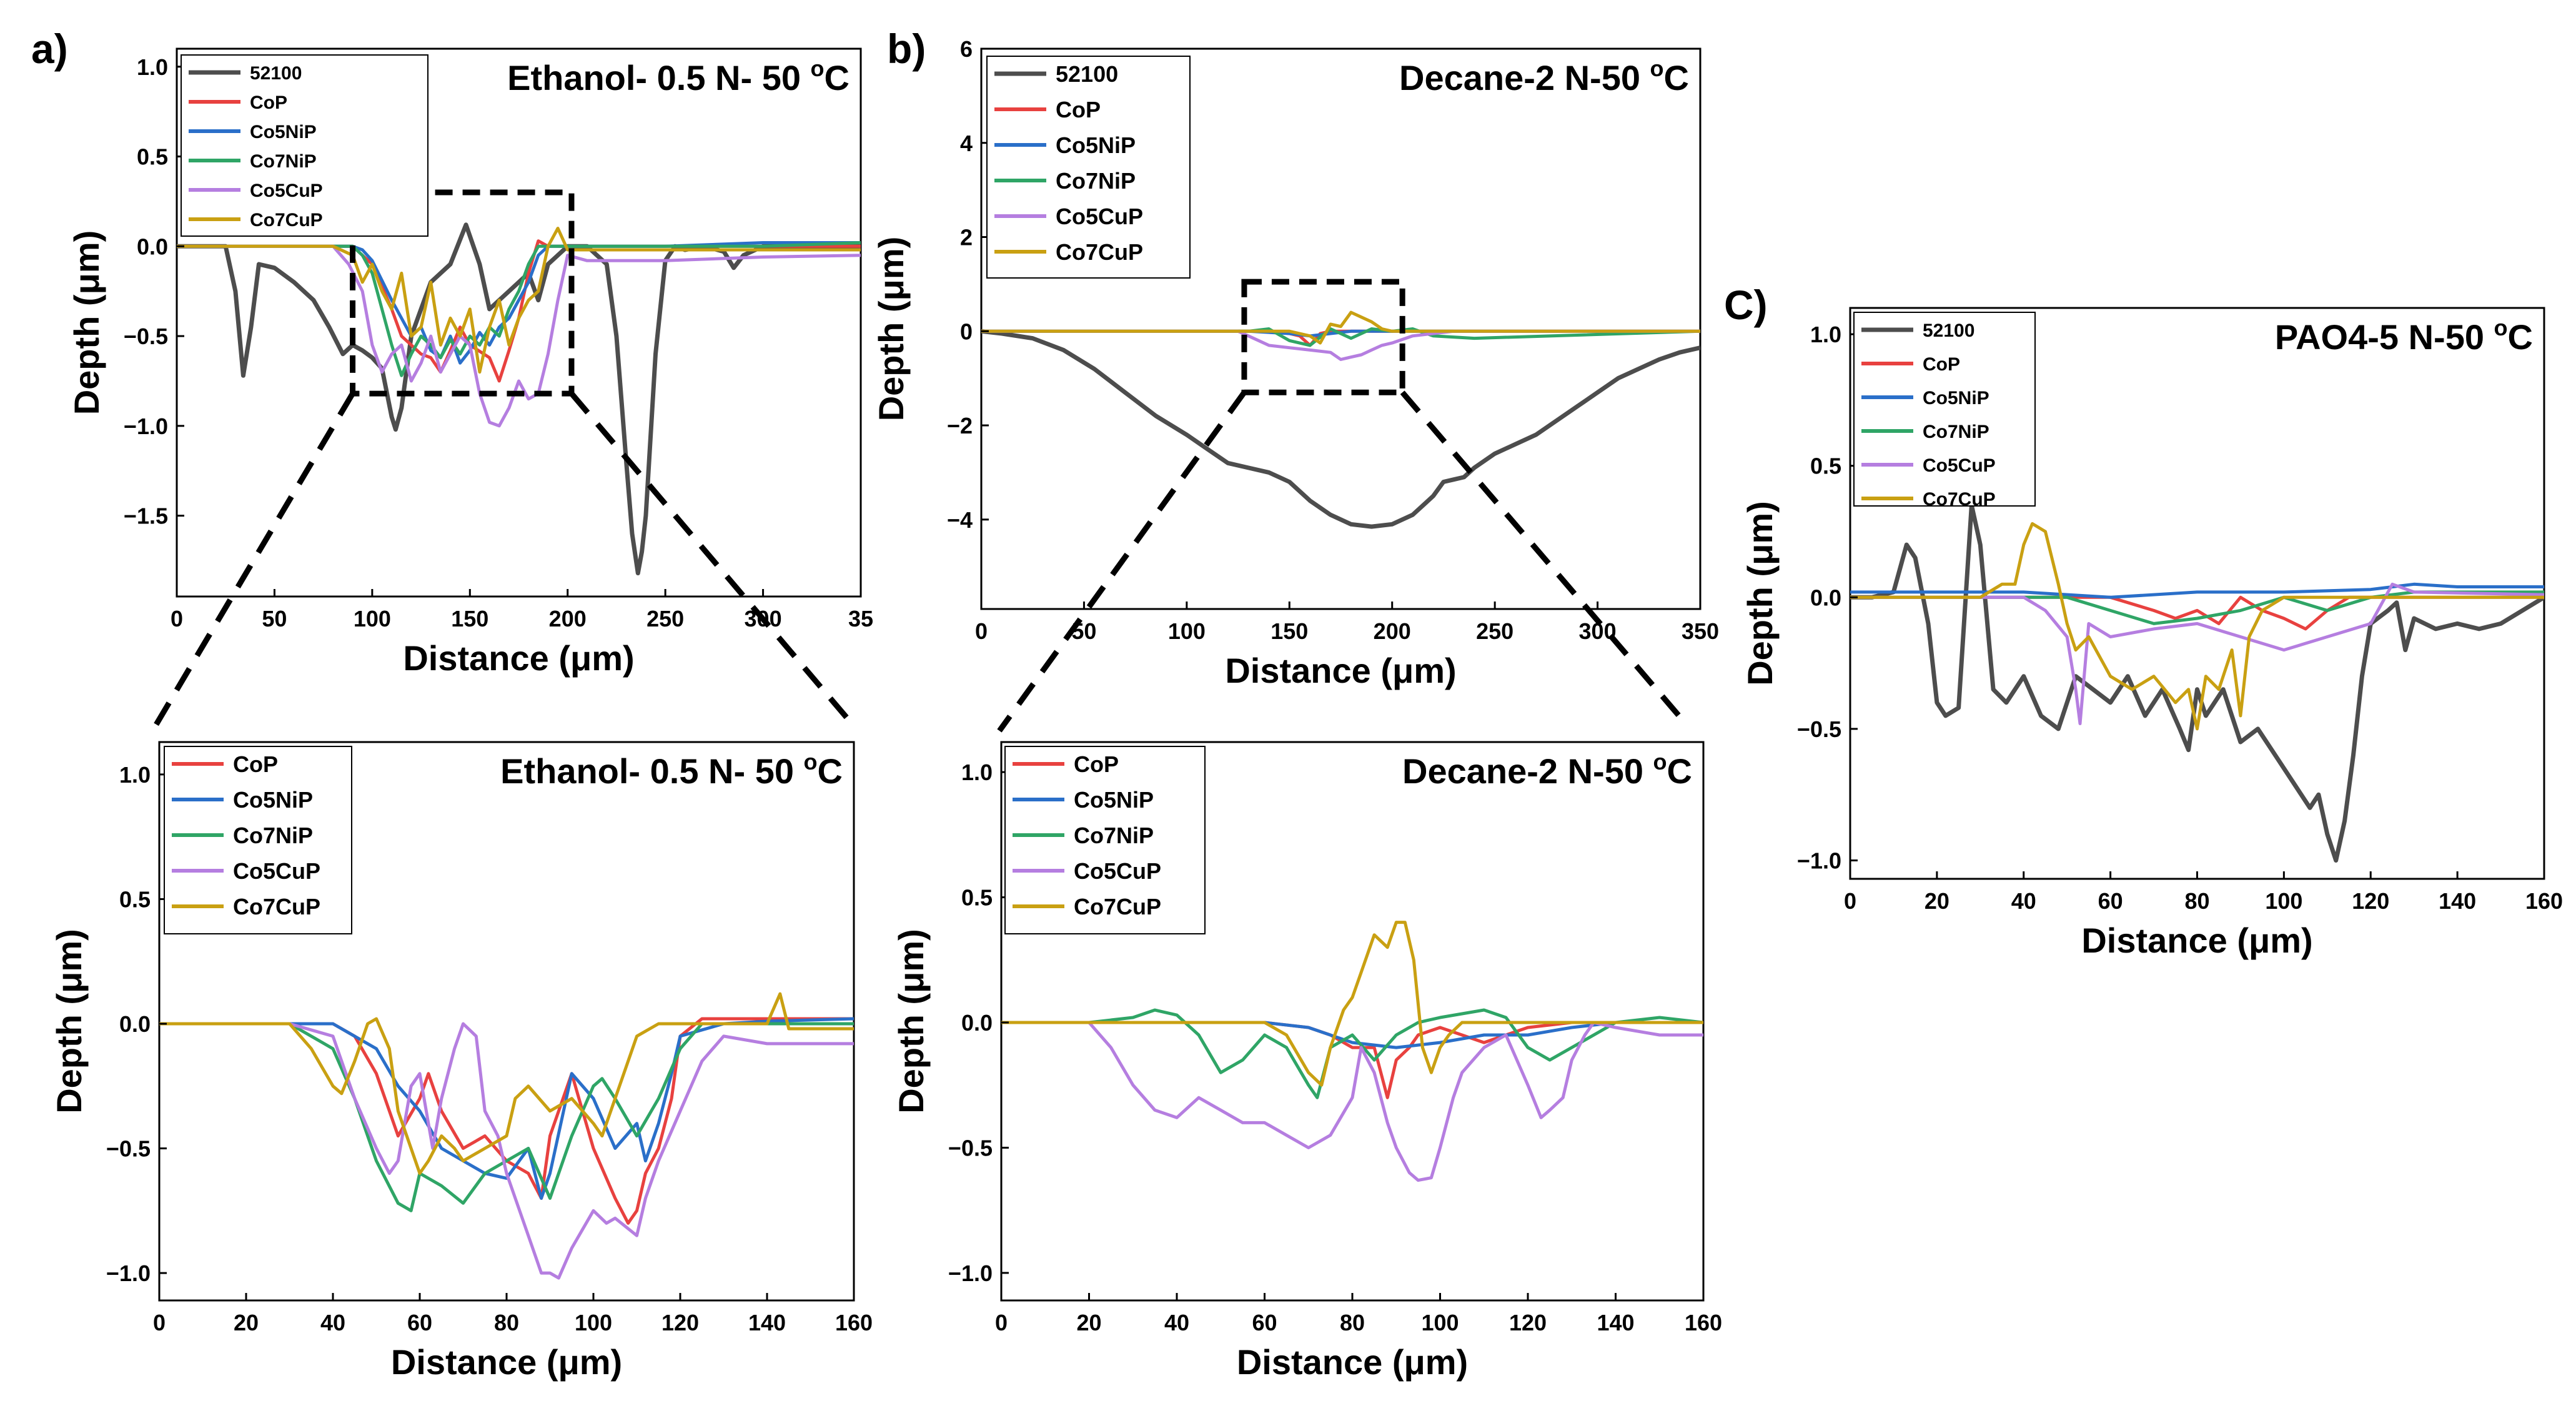  I want to click on panel-letter-c: C), so click(1746, 305).